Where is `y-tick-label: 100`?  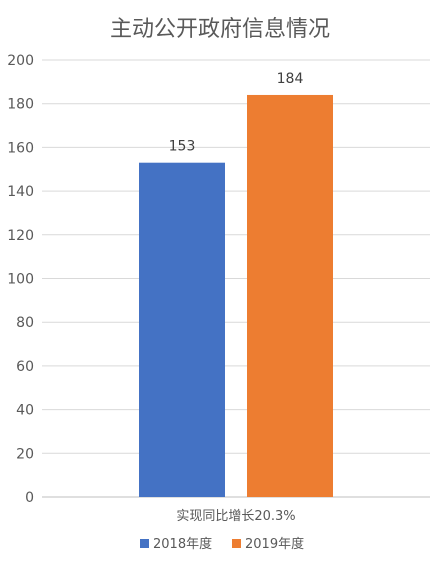
y-tick-label: 100 is located at coordinates (20, 280).